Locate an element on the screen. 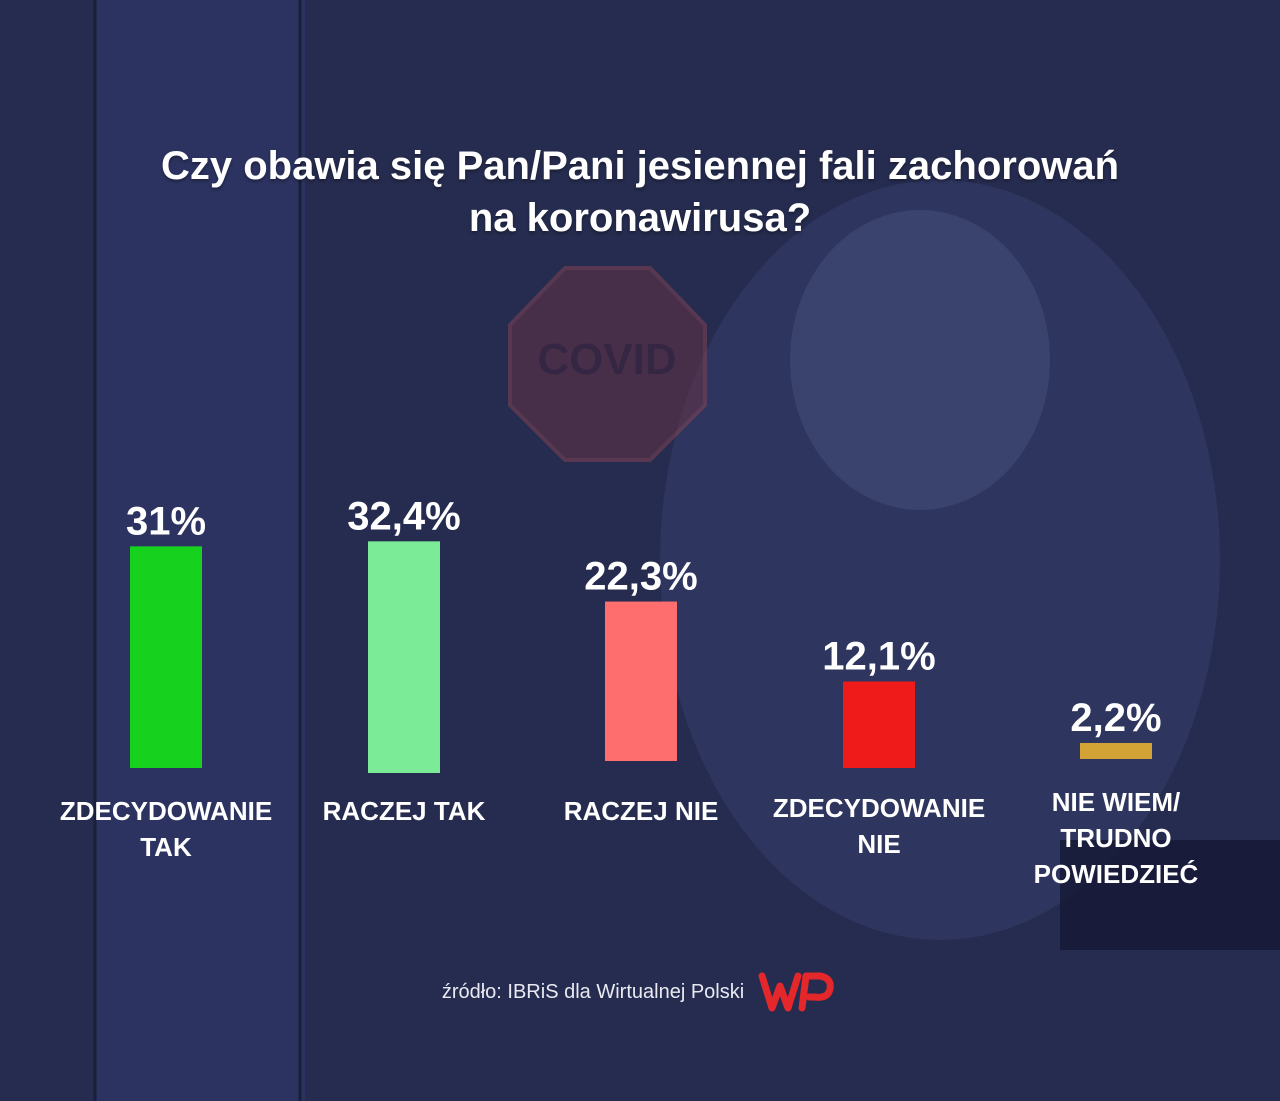 The width and height of the screenshot is (1280, 1101). category-label-1: ZDECYDOWANIE TAK is located at coordinates (166, 829).